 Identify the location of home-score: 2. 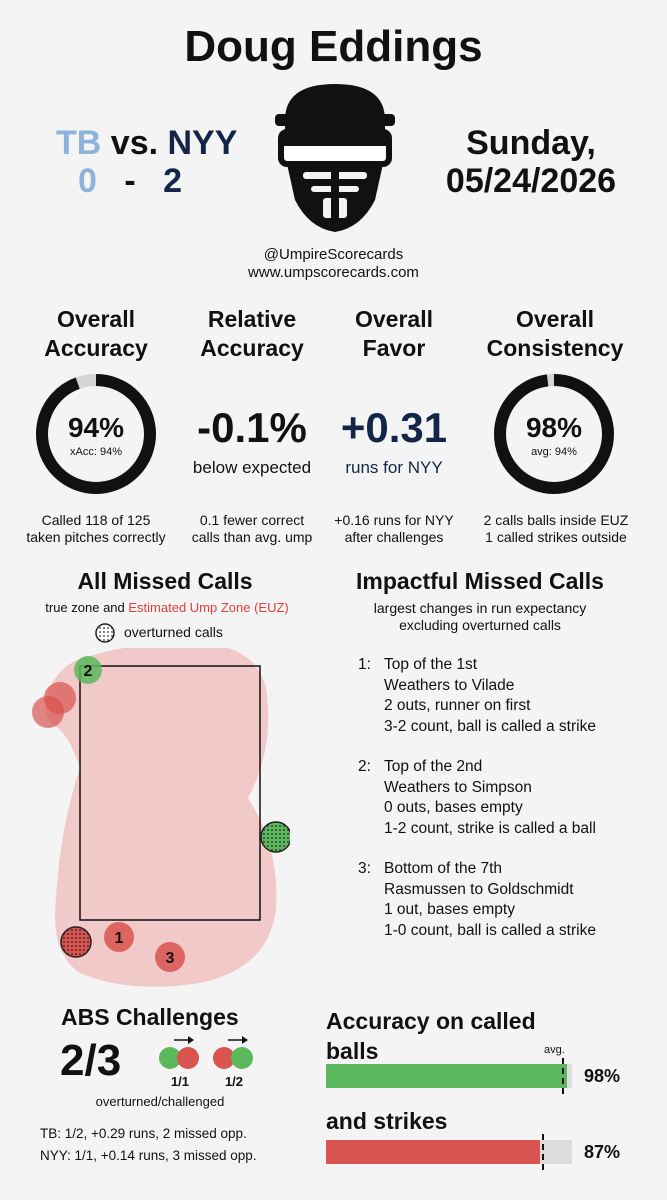
(173, 181).